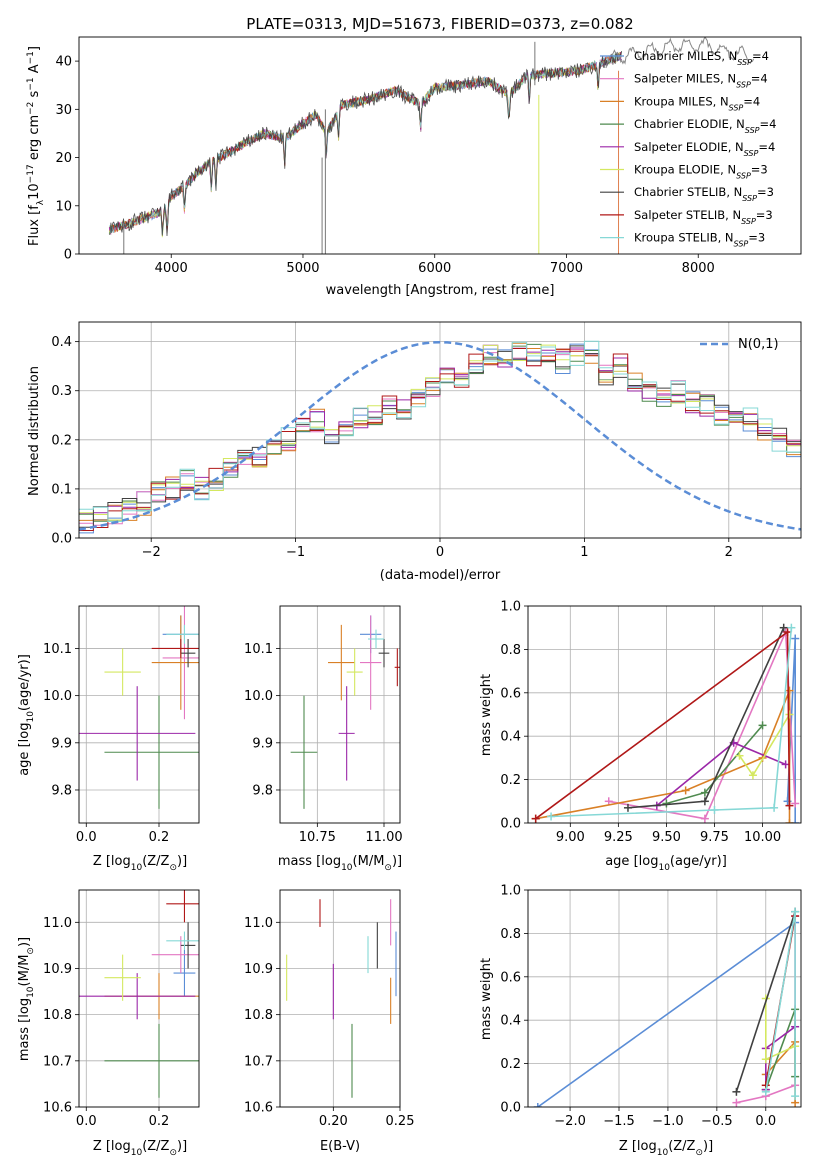 This screenshot has height=1170, width=819. I want to click on legend-entry: N(0,1), so click(758, 344).